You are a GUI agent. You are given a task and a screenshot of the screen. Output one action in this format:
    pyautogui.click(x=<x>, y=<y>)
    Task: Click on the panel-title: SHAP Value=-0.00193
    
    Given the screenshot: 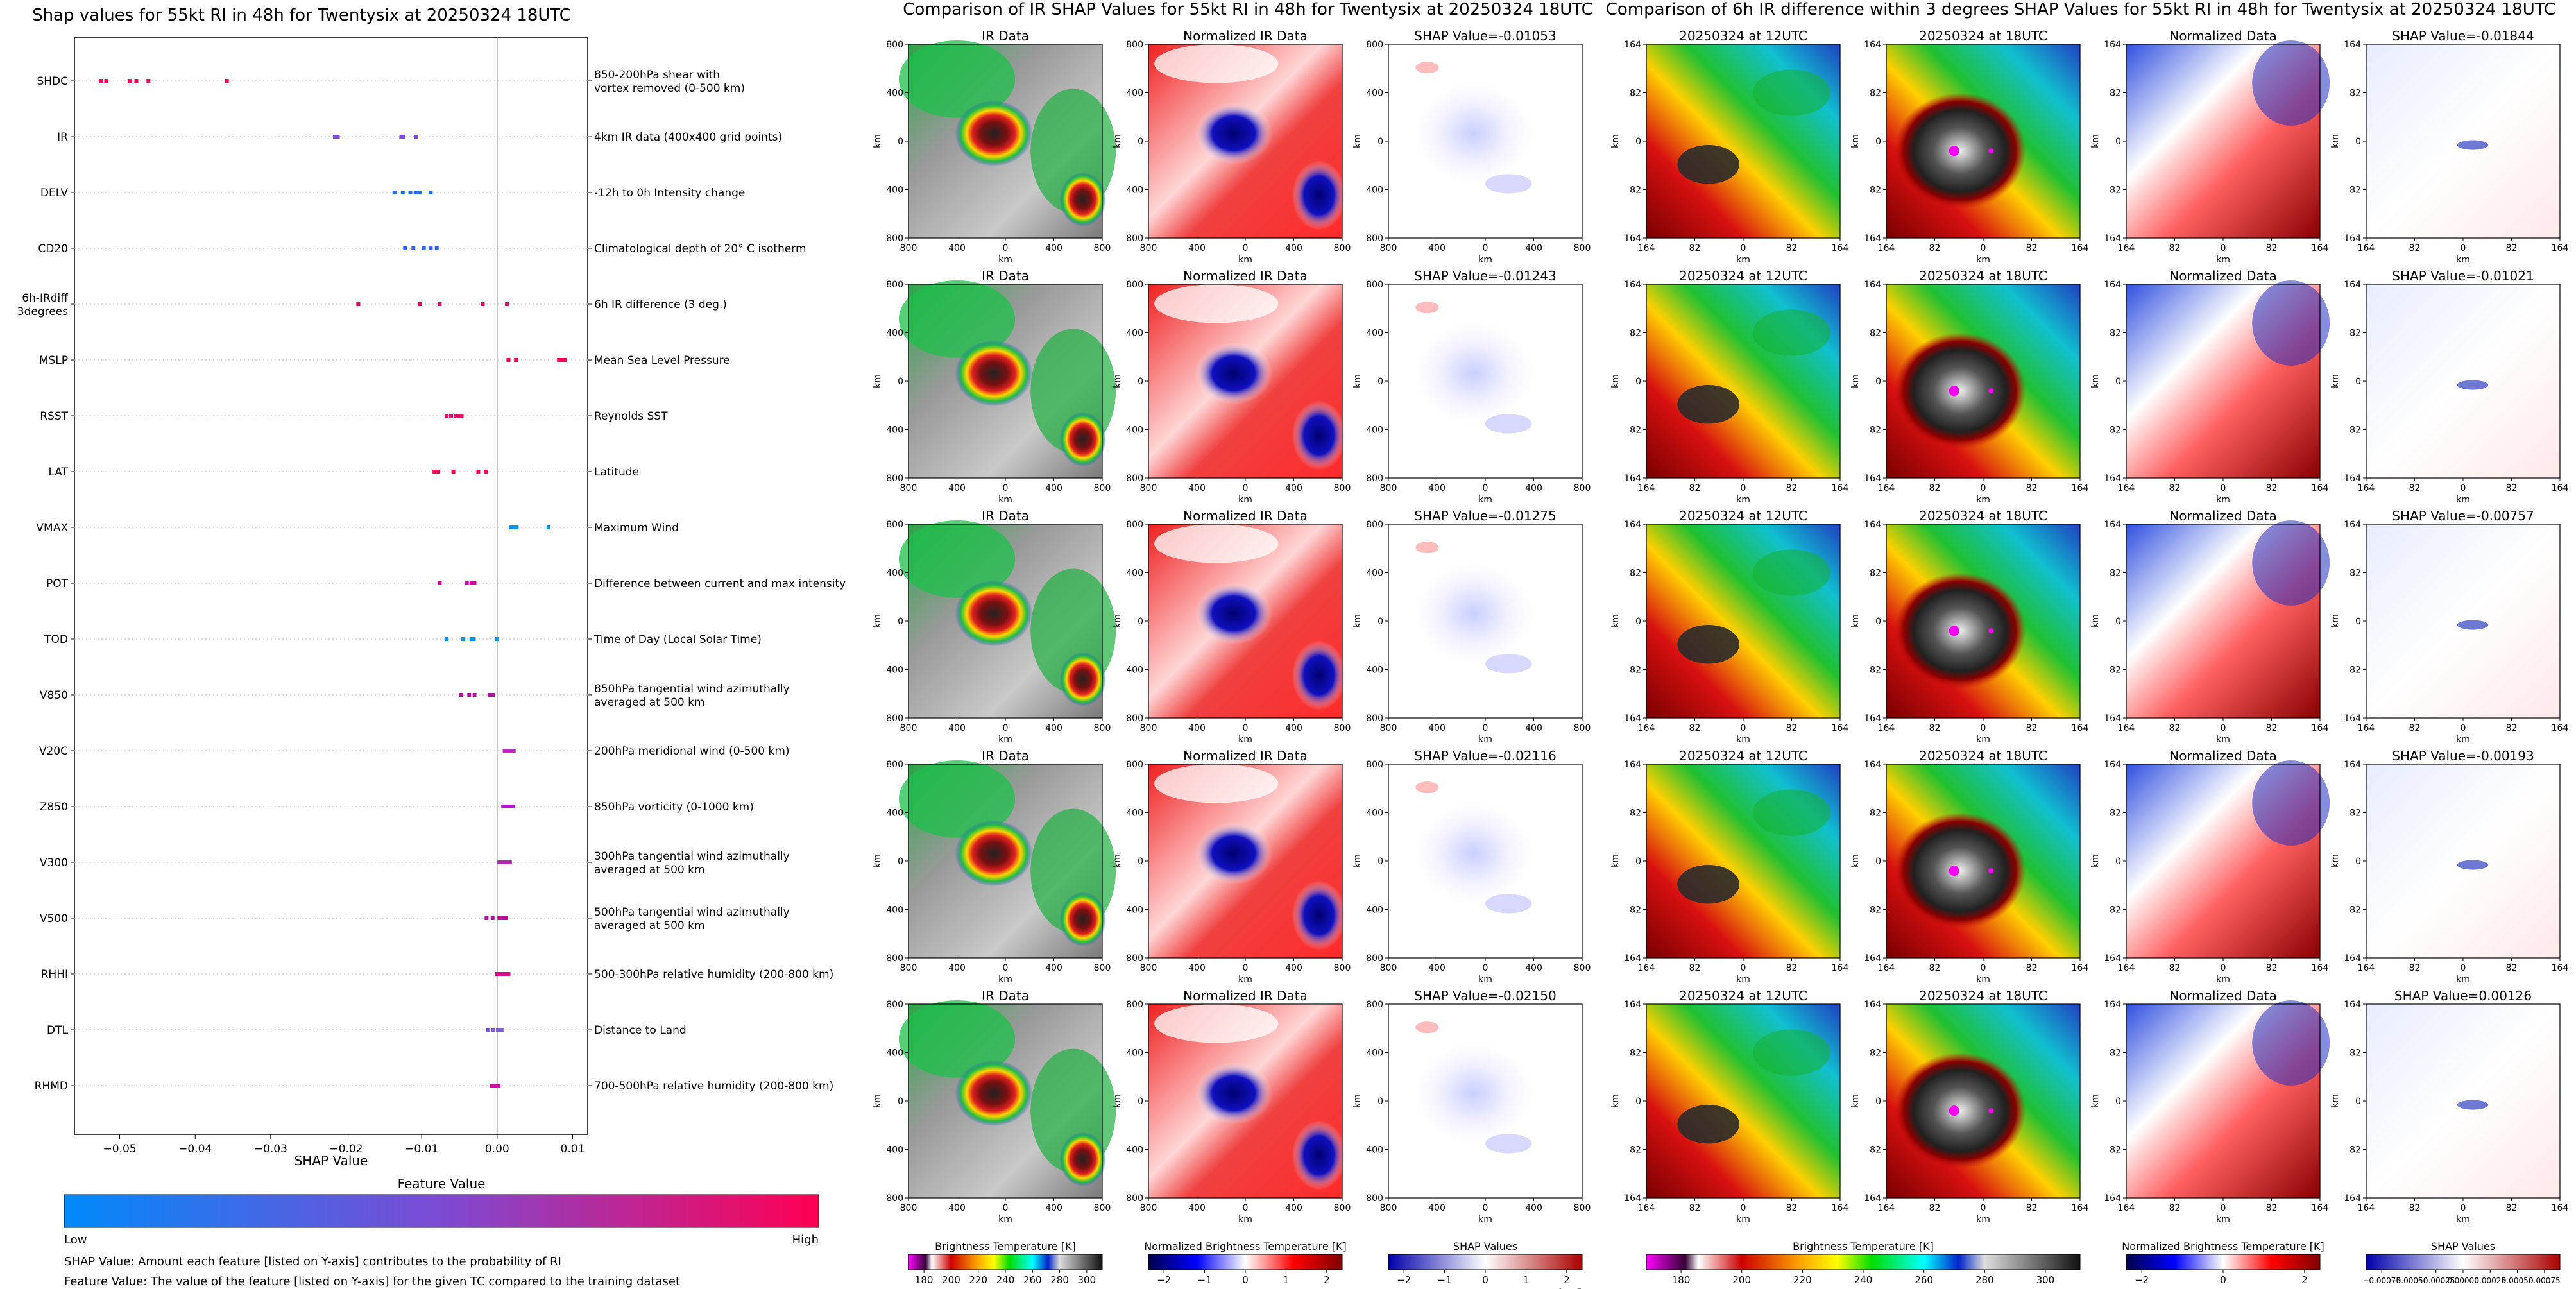 What is the action you would take?
    pyautogui.click(x=2463, y=756)
    